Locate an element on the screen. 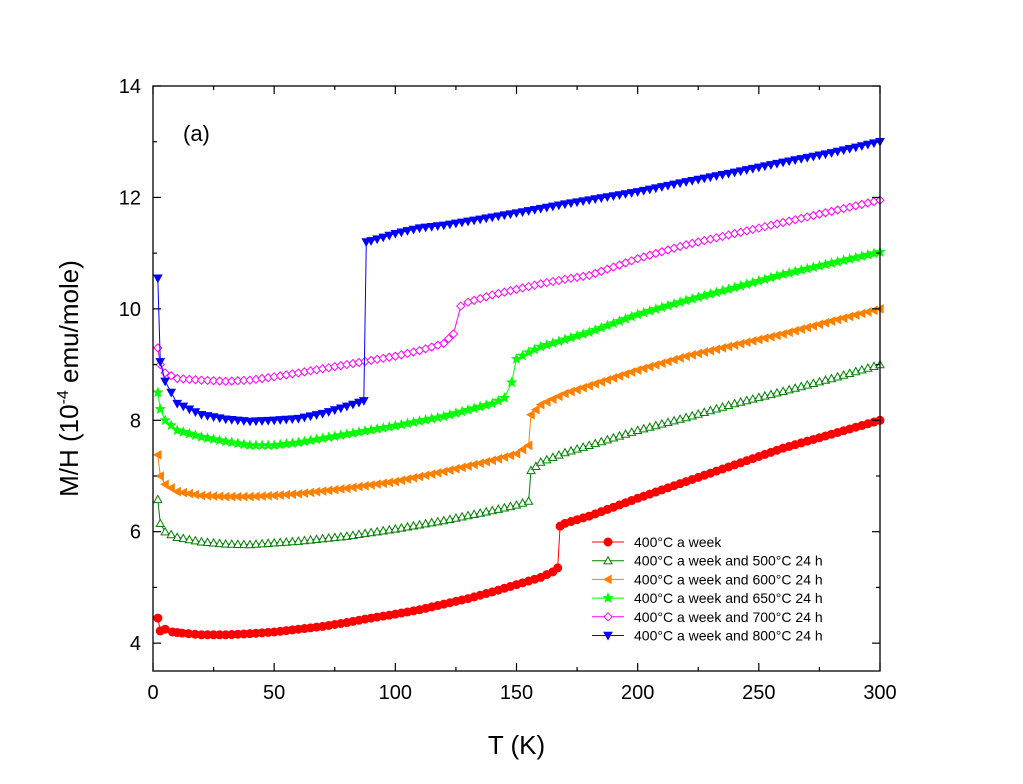  y-tick-label: 12 is located at coordinates (130, 198).